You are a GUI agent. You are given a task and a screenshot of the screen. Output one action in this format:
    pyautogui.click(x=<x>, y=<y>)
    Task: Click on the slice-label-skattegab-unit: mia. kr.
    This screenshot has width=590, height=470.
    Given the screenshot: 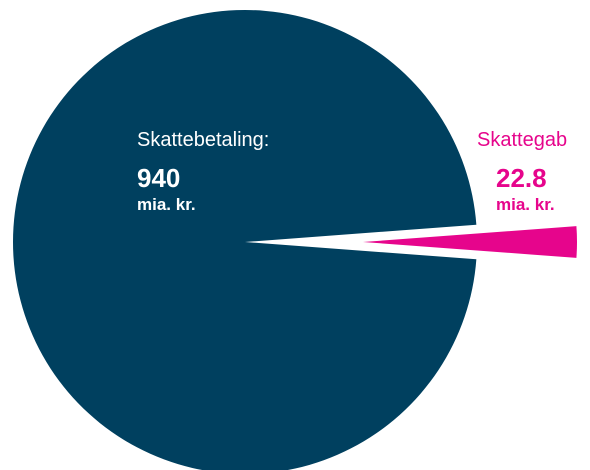 What is the action you would take?
    pyautogui.click(x=525, y=204)
    